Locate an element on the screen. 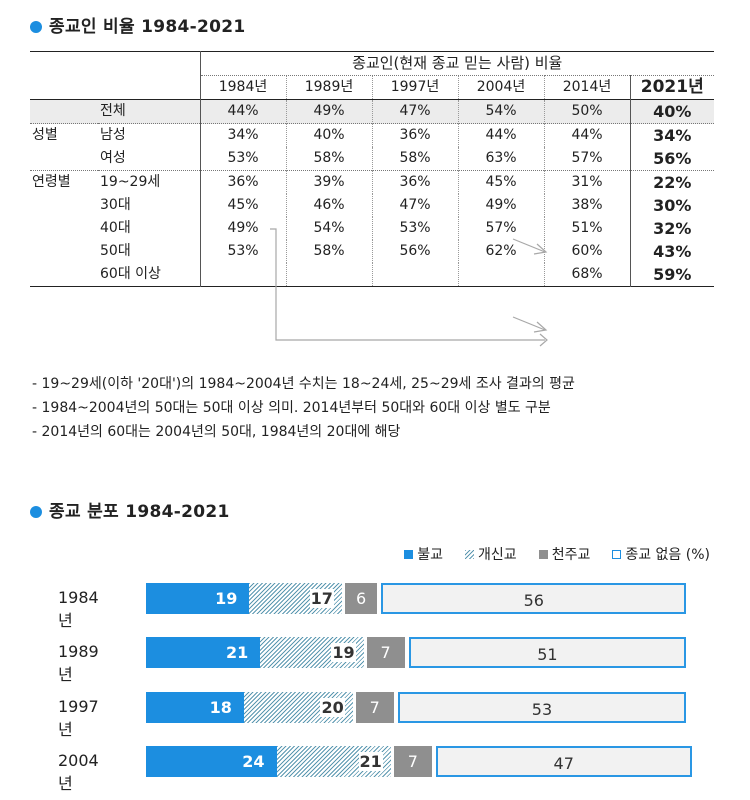 This screenshot has width=750, height=800. row-label: 전체 is located at coordinates (149, 111).